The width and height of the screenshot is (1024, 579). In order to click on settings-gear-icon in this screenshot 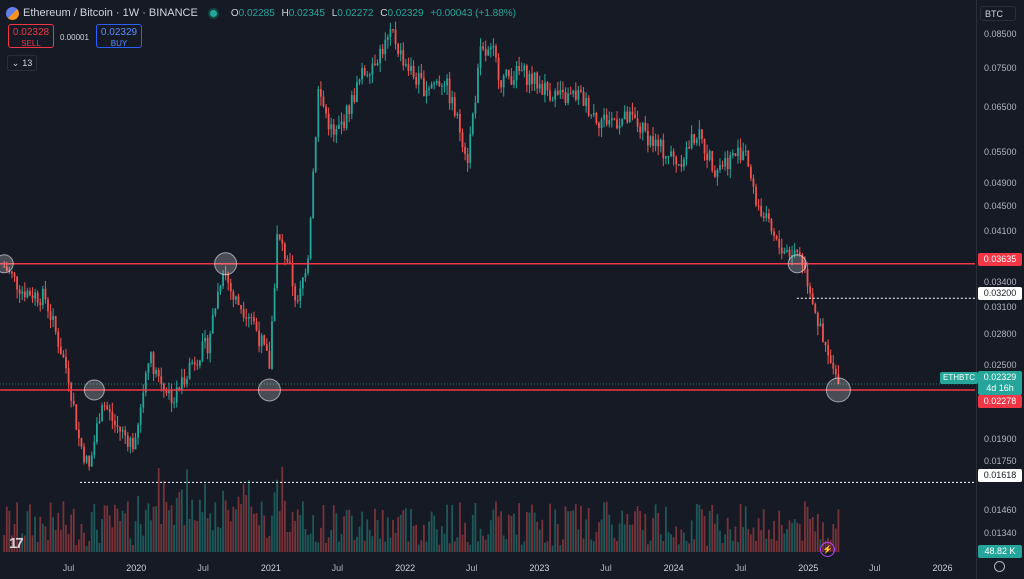, I will do `click(999, 566)`.